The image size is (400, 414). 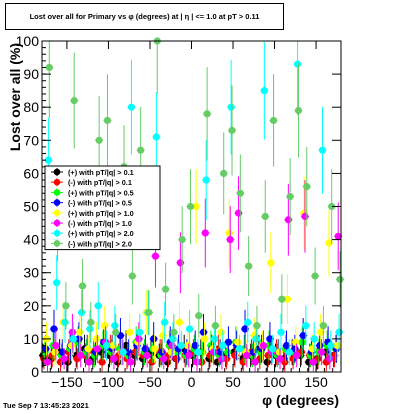 What do you see at coordinates (150, 382) in the screenshot?
I see `x-tick-label: −50` at bounding box center [150, 382].